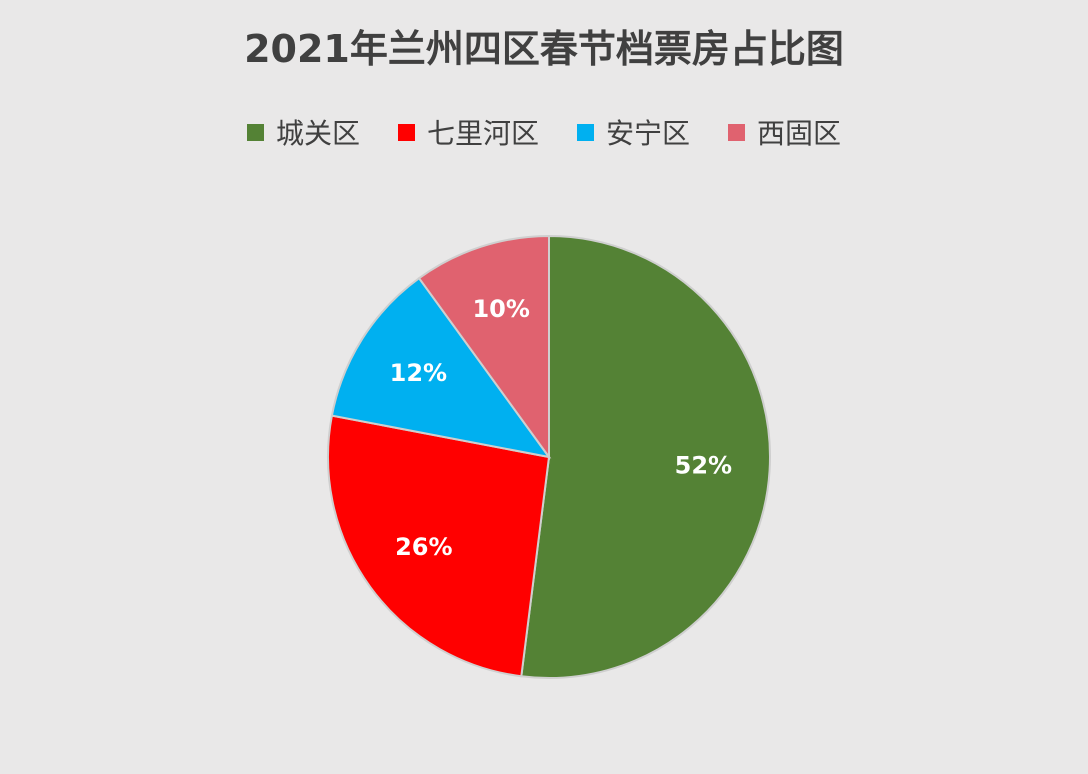 The width and height of the screenshot is (1088, 774). Describe the element at coordinates (500, 309) in the screenshot. I see `data-label: 10%` at that location.